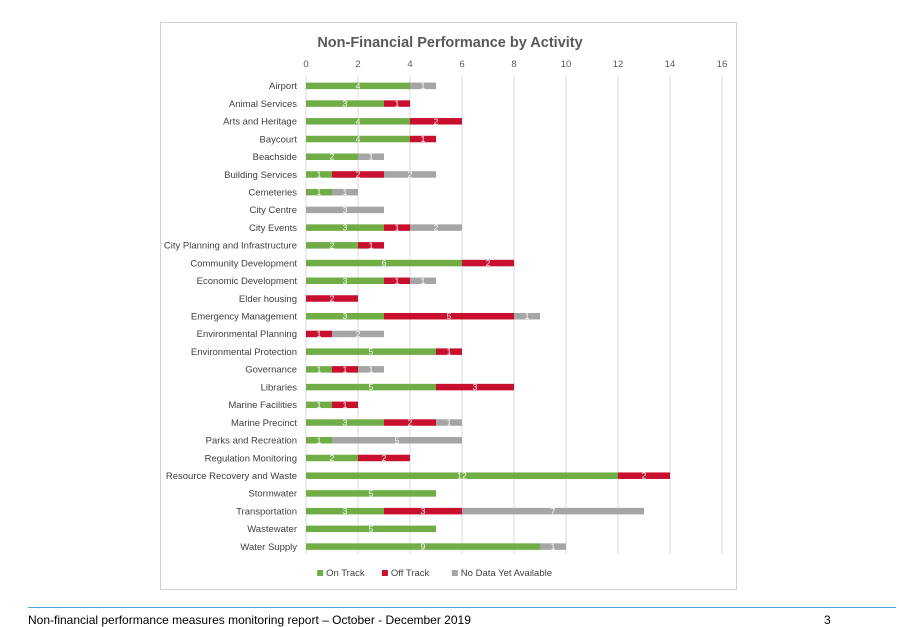  What do you see at coordinates (263, 104) in the screenshot?
I see `category-label: Animal Services` at bounding box center [263, 104].